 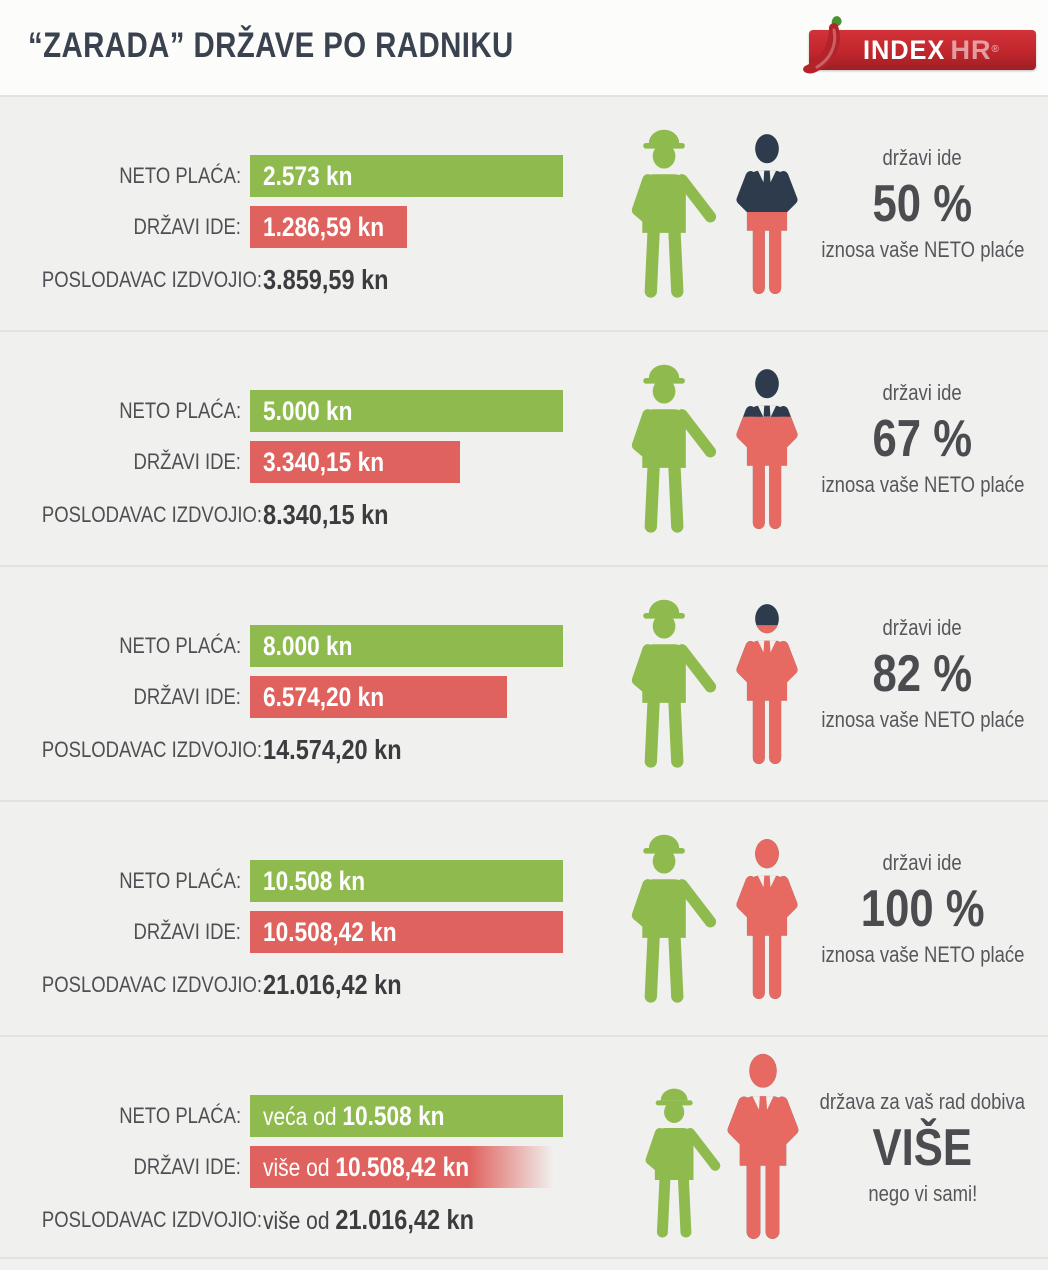 I want to click on poslodavac-value: 21.016,42 kn, so click(x=332, y=984).